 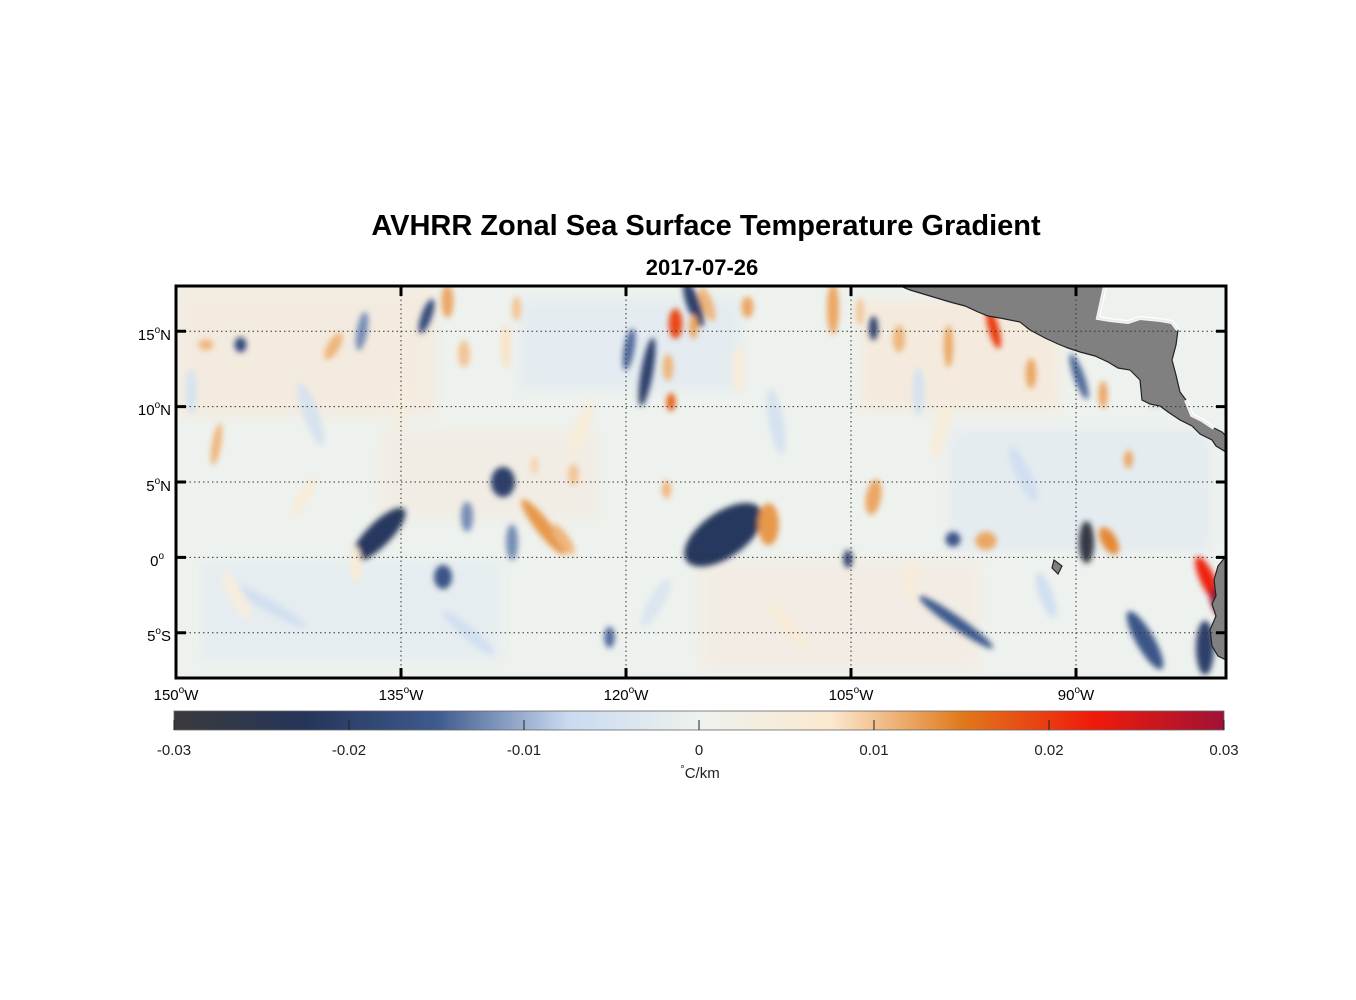 I want to click on lon-label: 135oW, so click(x=402, y=694).